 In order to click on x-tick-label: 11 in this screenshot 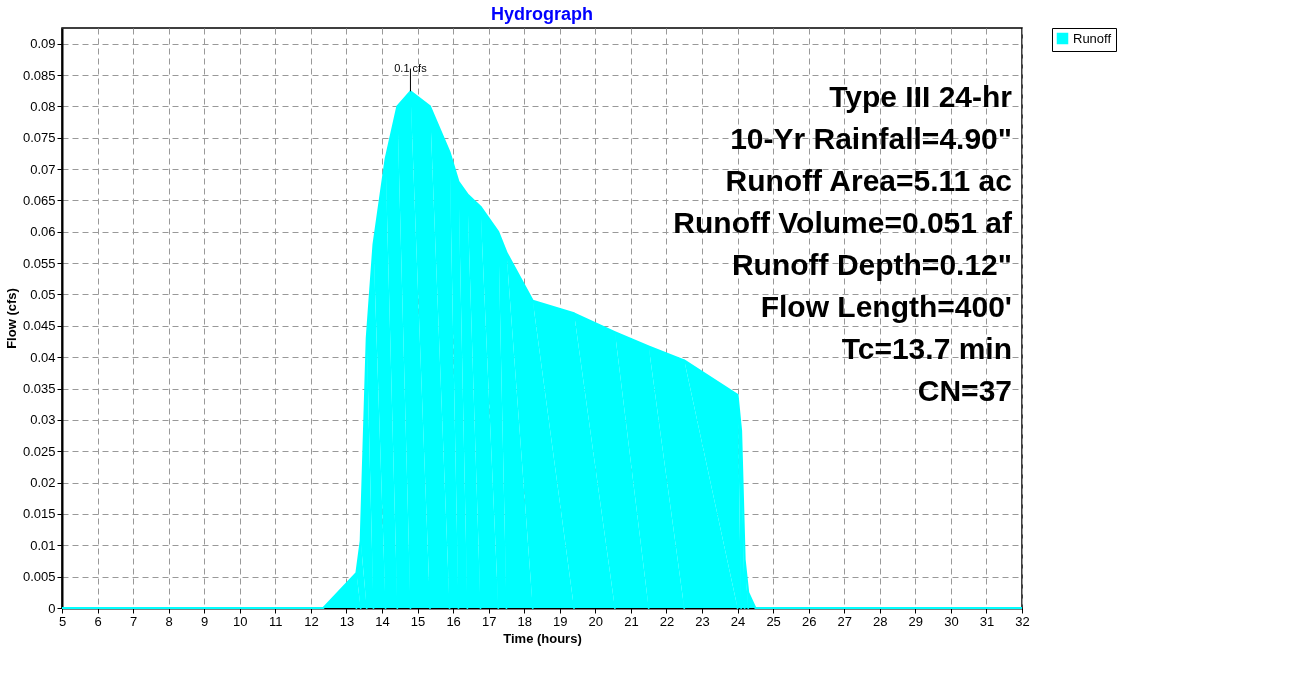, I will do `click(276, 621)`.